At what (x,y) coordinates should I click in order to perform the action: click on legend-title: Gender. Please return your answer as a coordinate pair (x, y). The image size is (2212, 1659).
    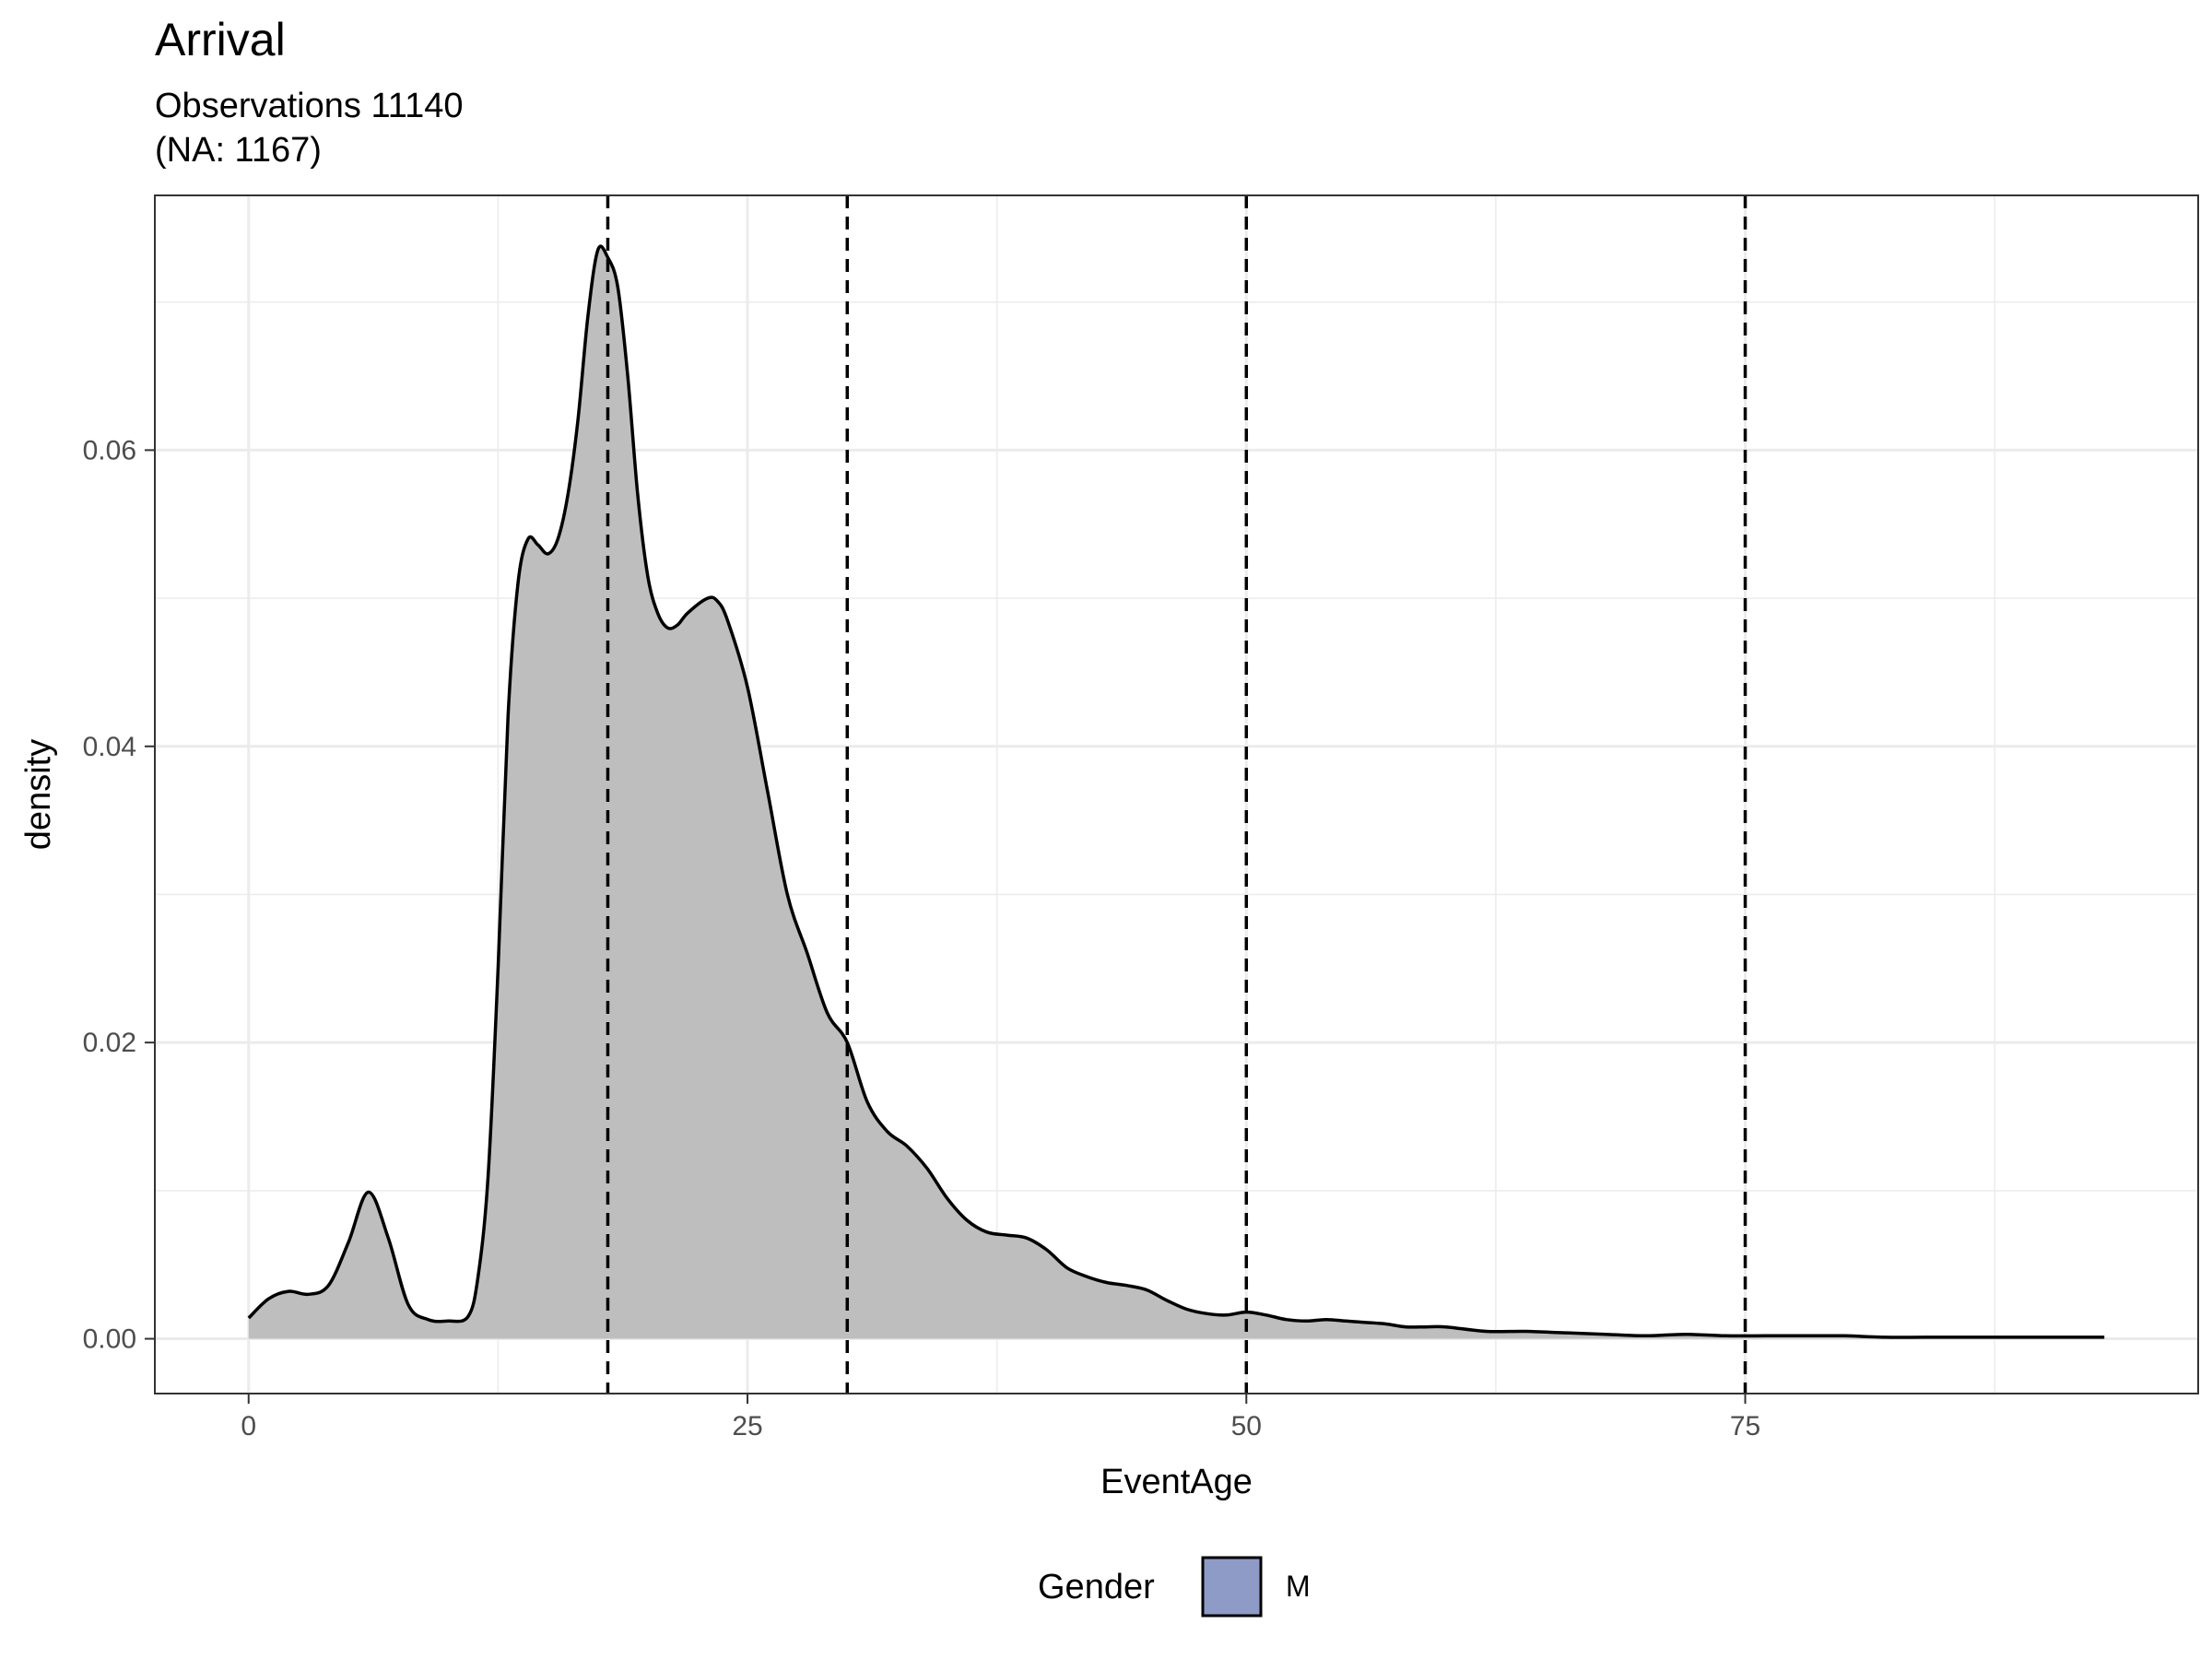
    Looking at the image, I should click on (1096, 1587).